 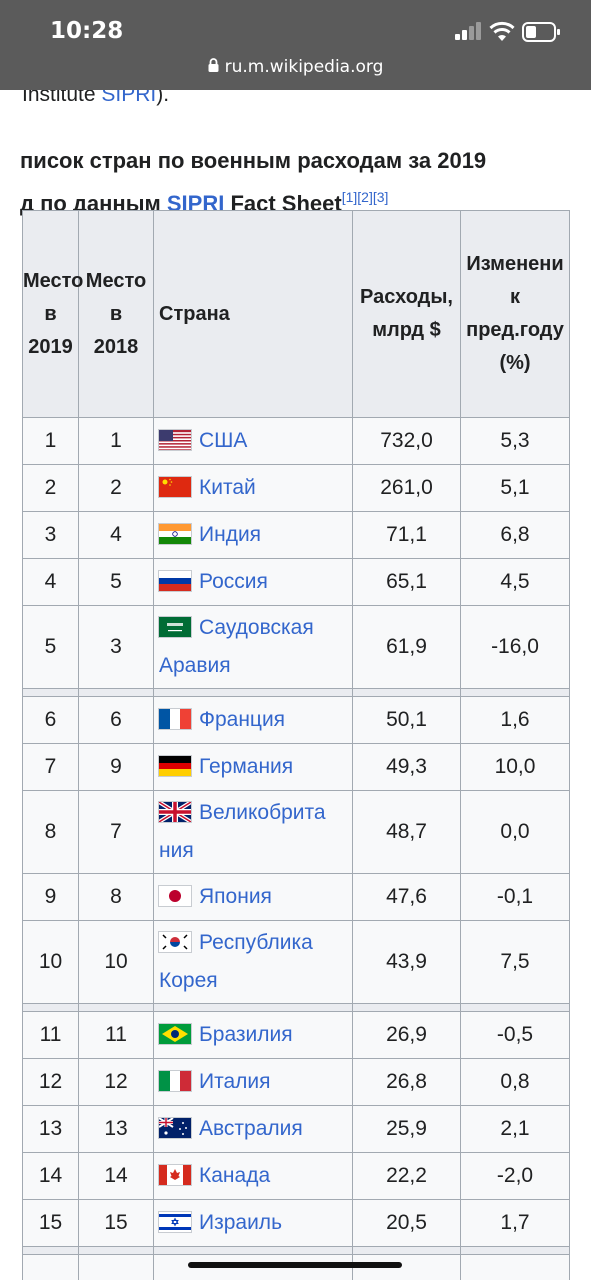 What do you see at coordinates (227, 487) in the screenshot?
I see `country-link-china: Китай` at bounding box center [227, 487].